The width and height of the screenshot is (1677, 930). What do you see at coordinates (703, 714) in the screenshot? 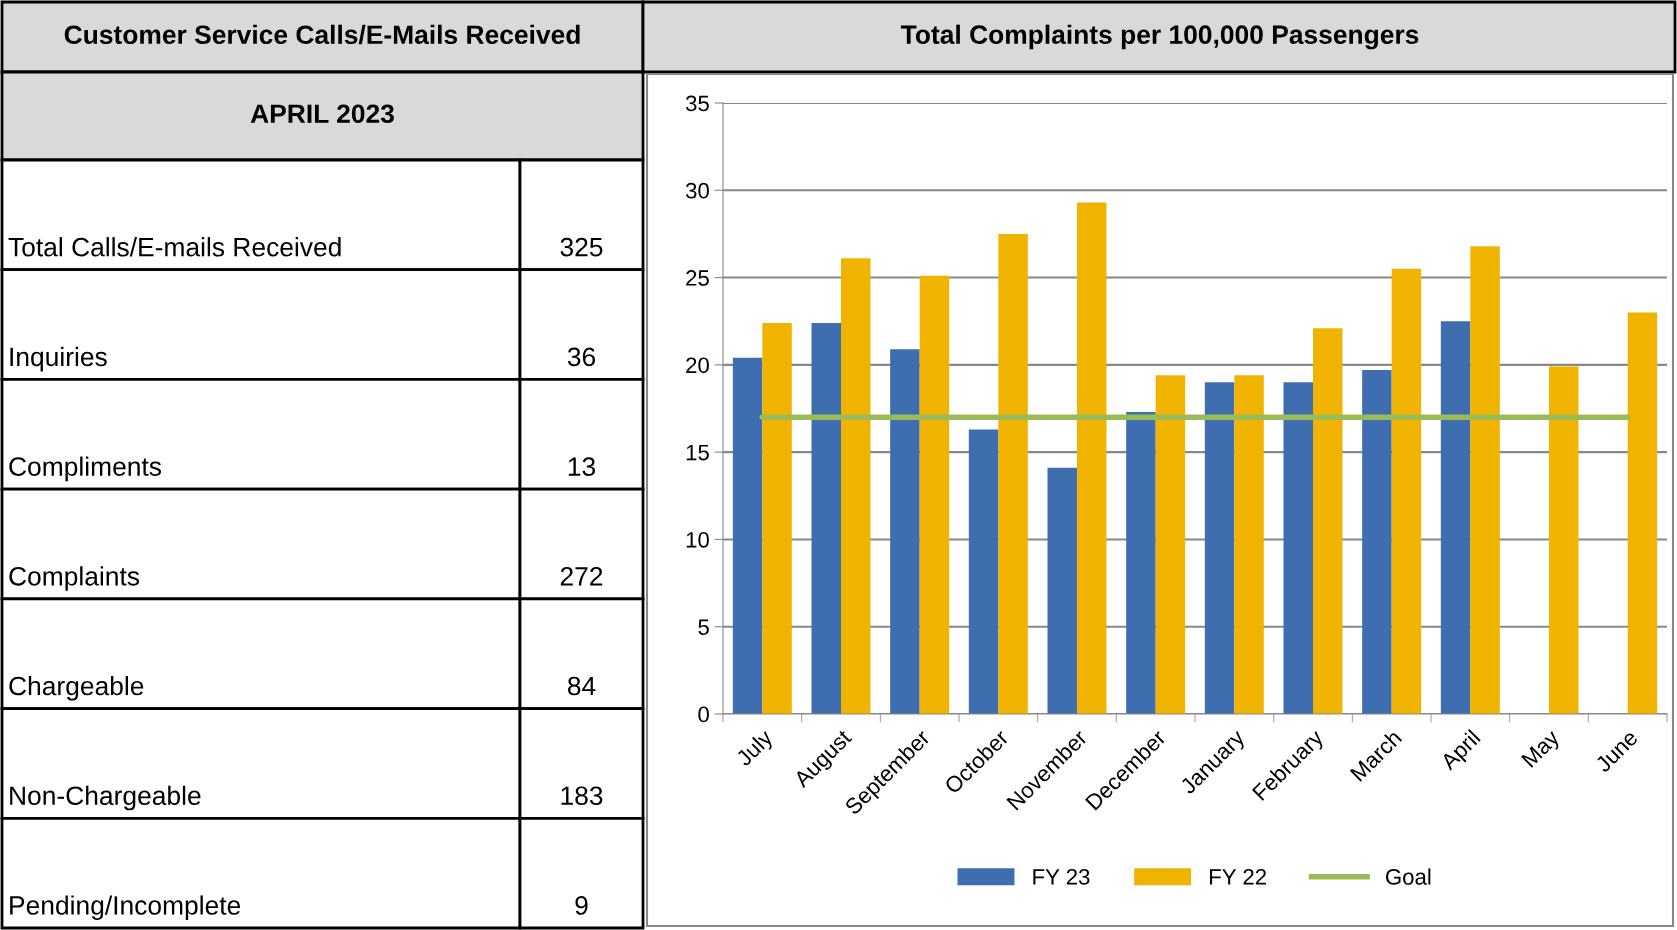
I see `y-tick-label: 0` at bounding box center [703, 714].